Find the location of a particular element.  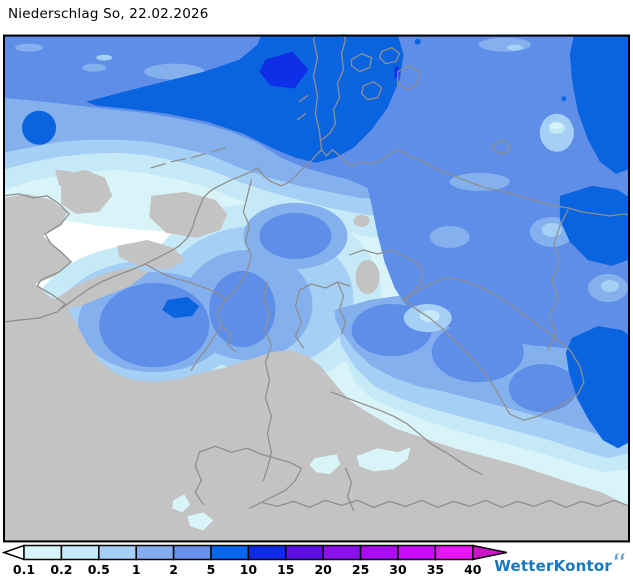

swoosh-icon is located at coordinates (619, 556).